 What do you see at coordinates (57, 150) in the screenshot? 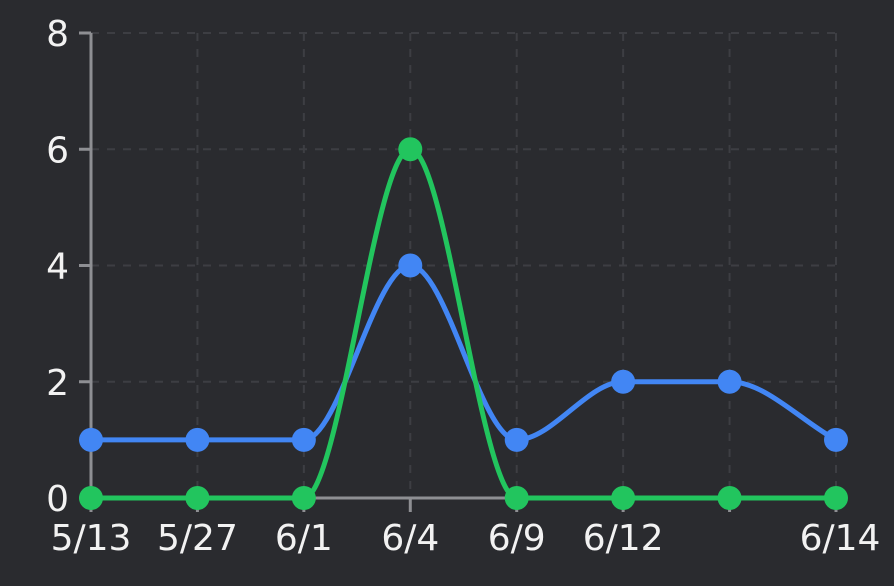
I see `y-tick-label: 6` at bounding box center [57, 150].